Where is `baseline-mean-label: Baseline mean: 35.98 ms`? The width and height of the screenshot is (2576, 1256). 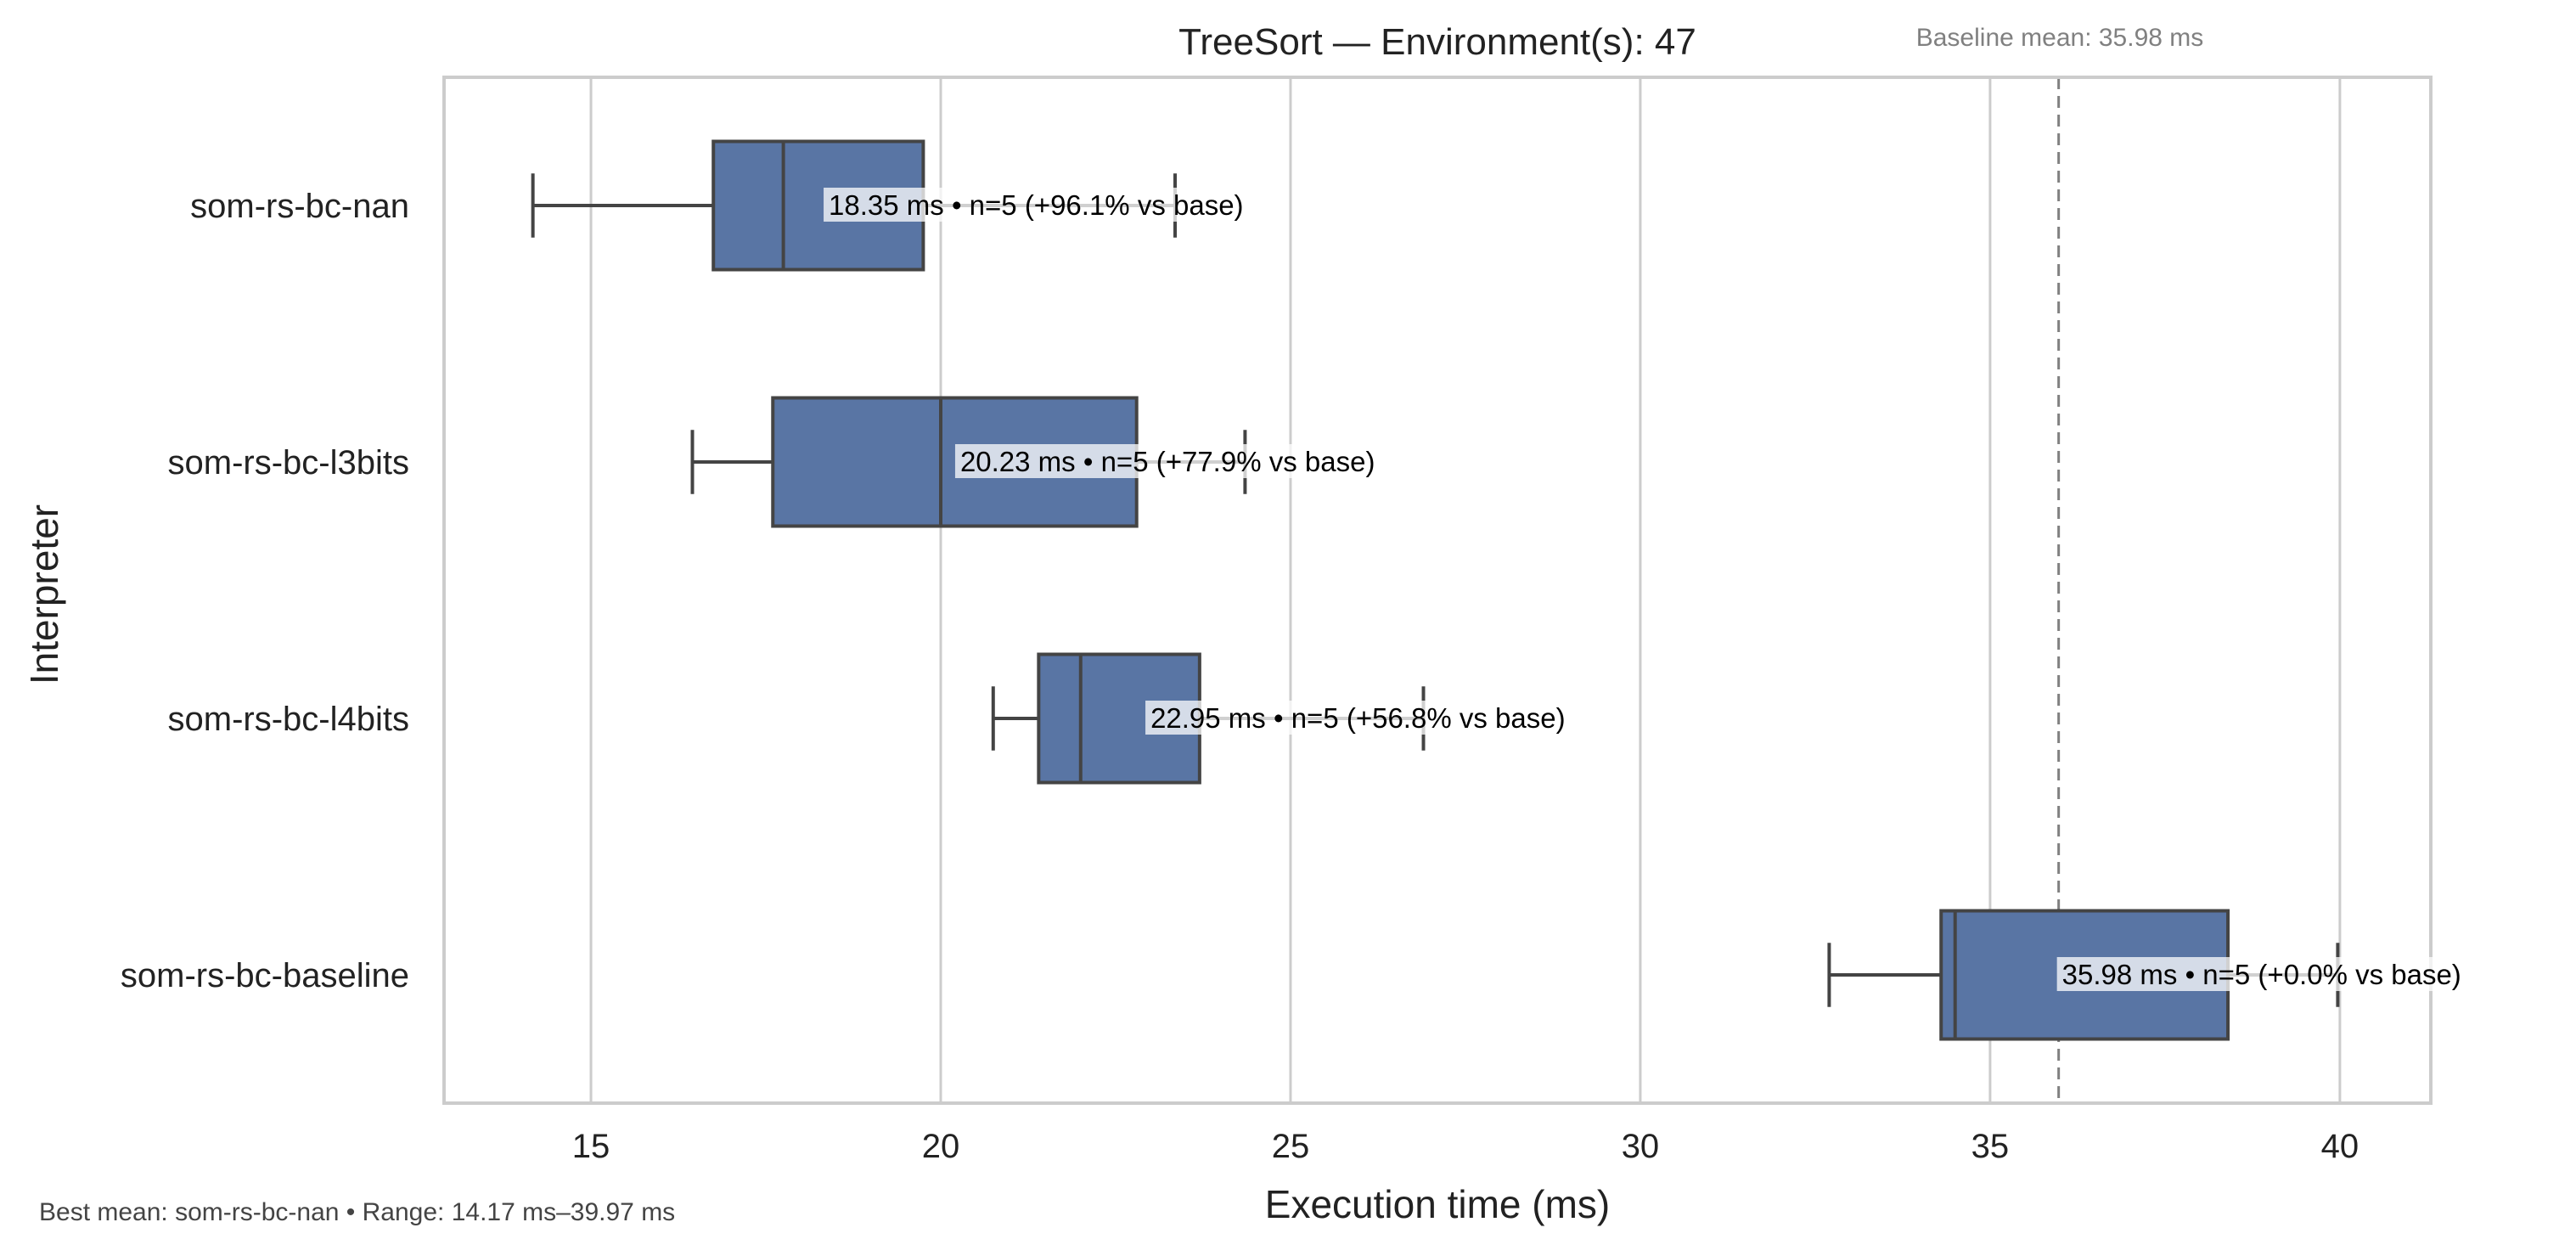
baseline-mean-label: Baseline mean: 35.98 ms is located at coordinates (2060, 38).